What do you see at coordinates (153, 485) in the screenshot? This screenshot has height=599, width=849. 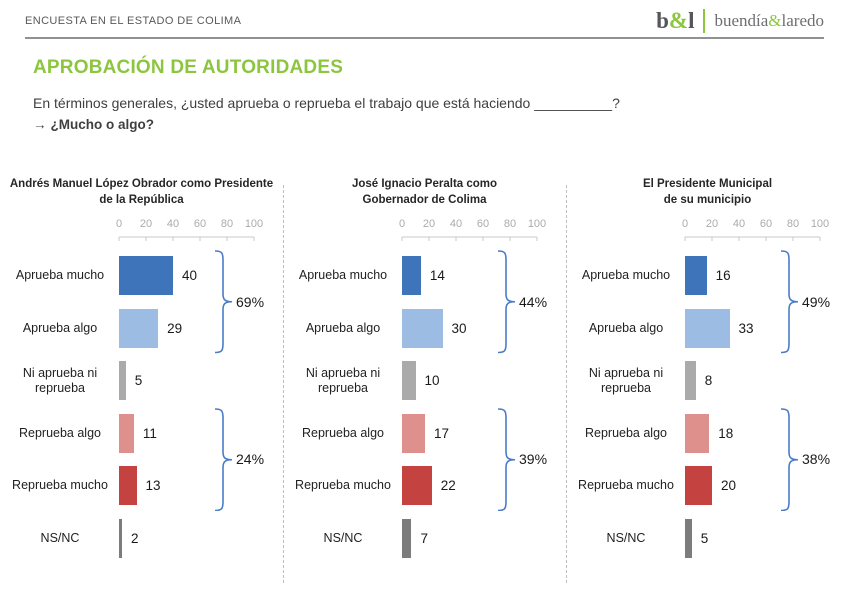 I see `value-label: 13` at bounding box center [153, 485].